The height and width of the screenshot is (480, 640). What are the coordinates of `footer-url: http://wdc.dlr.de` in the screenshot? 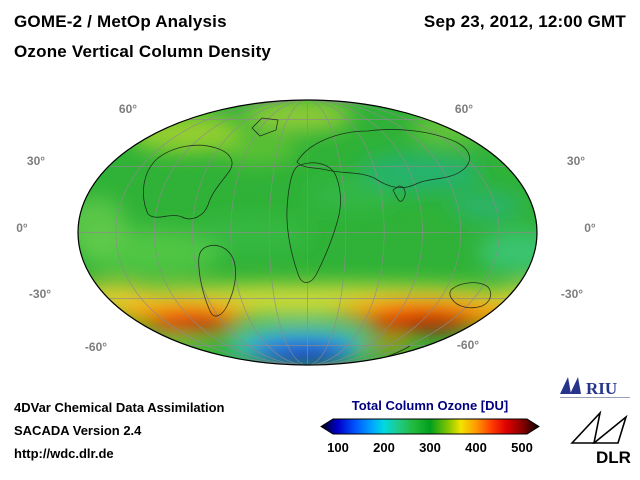 It's located at (64, 453).